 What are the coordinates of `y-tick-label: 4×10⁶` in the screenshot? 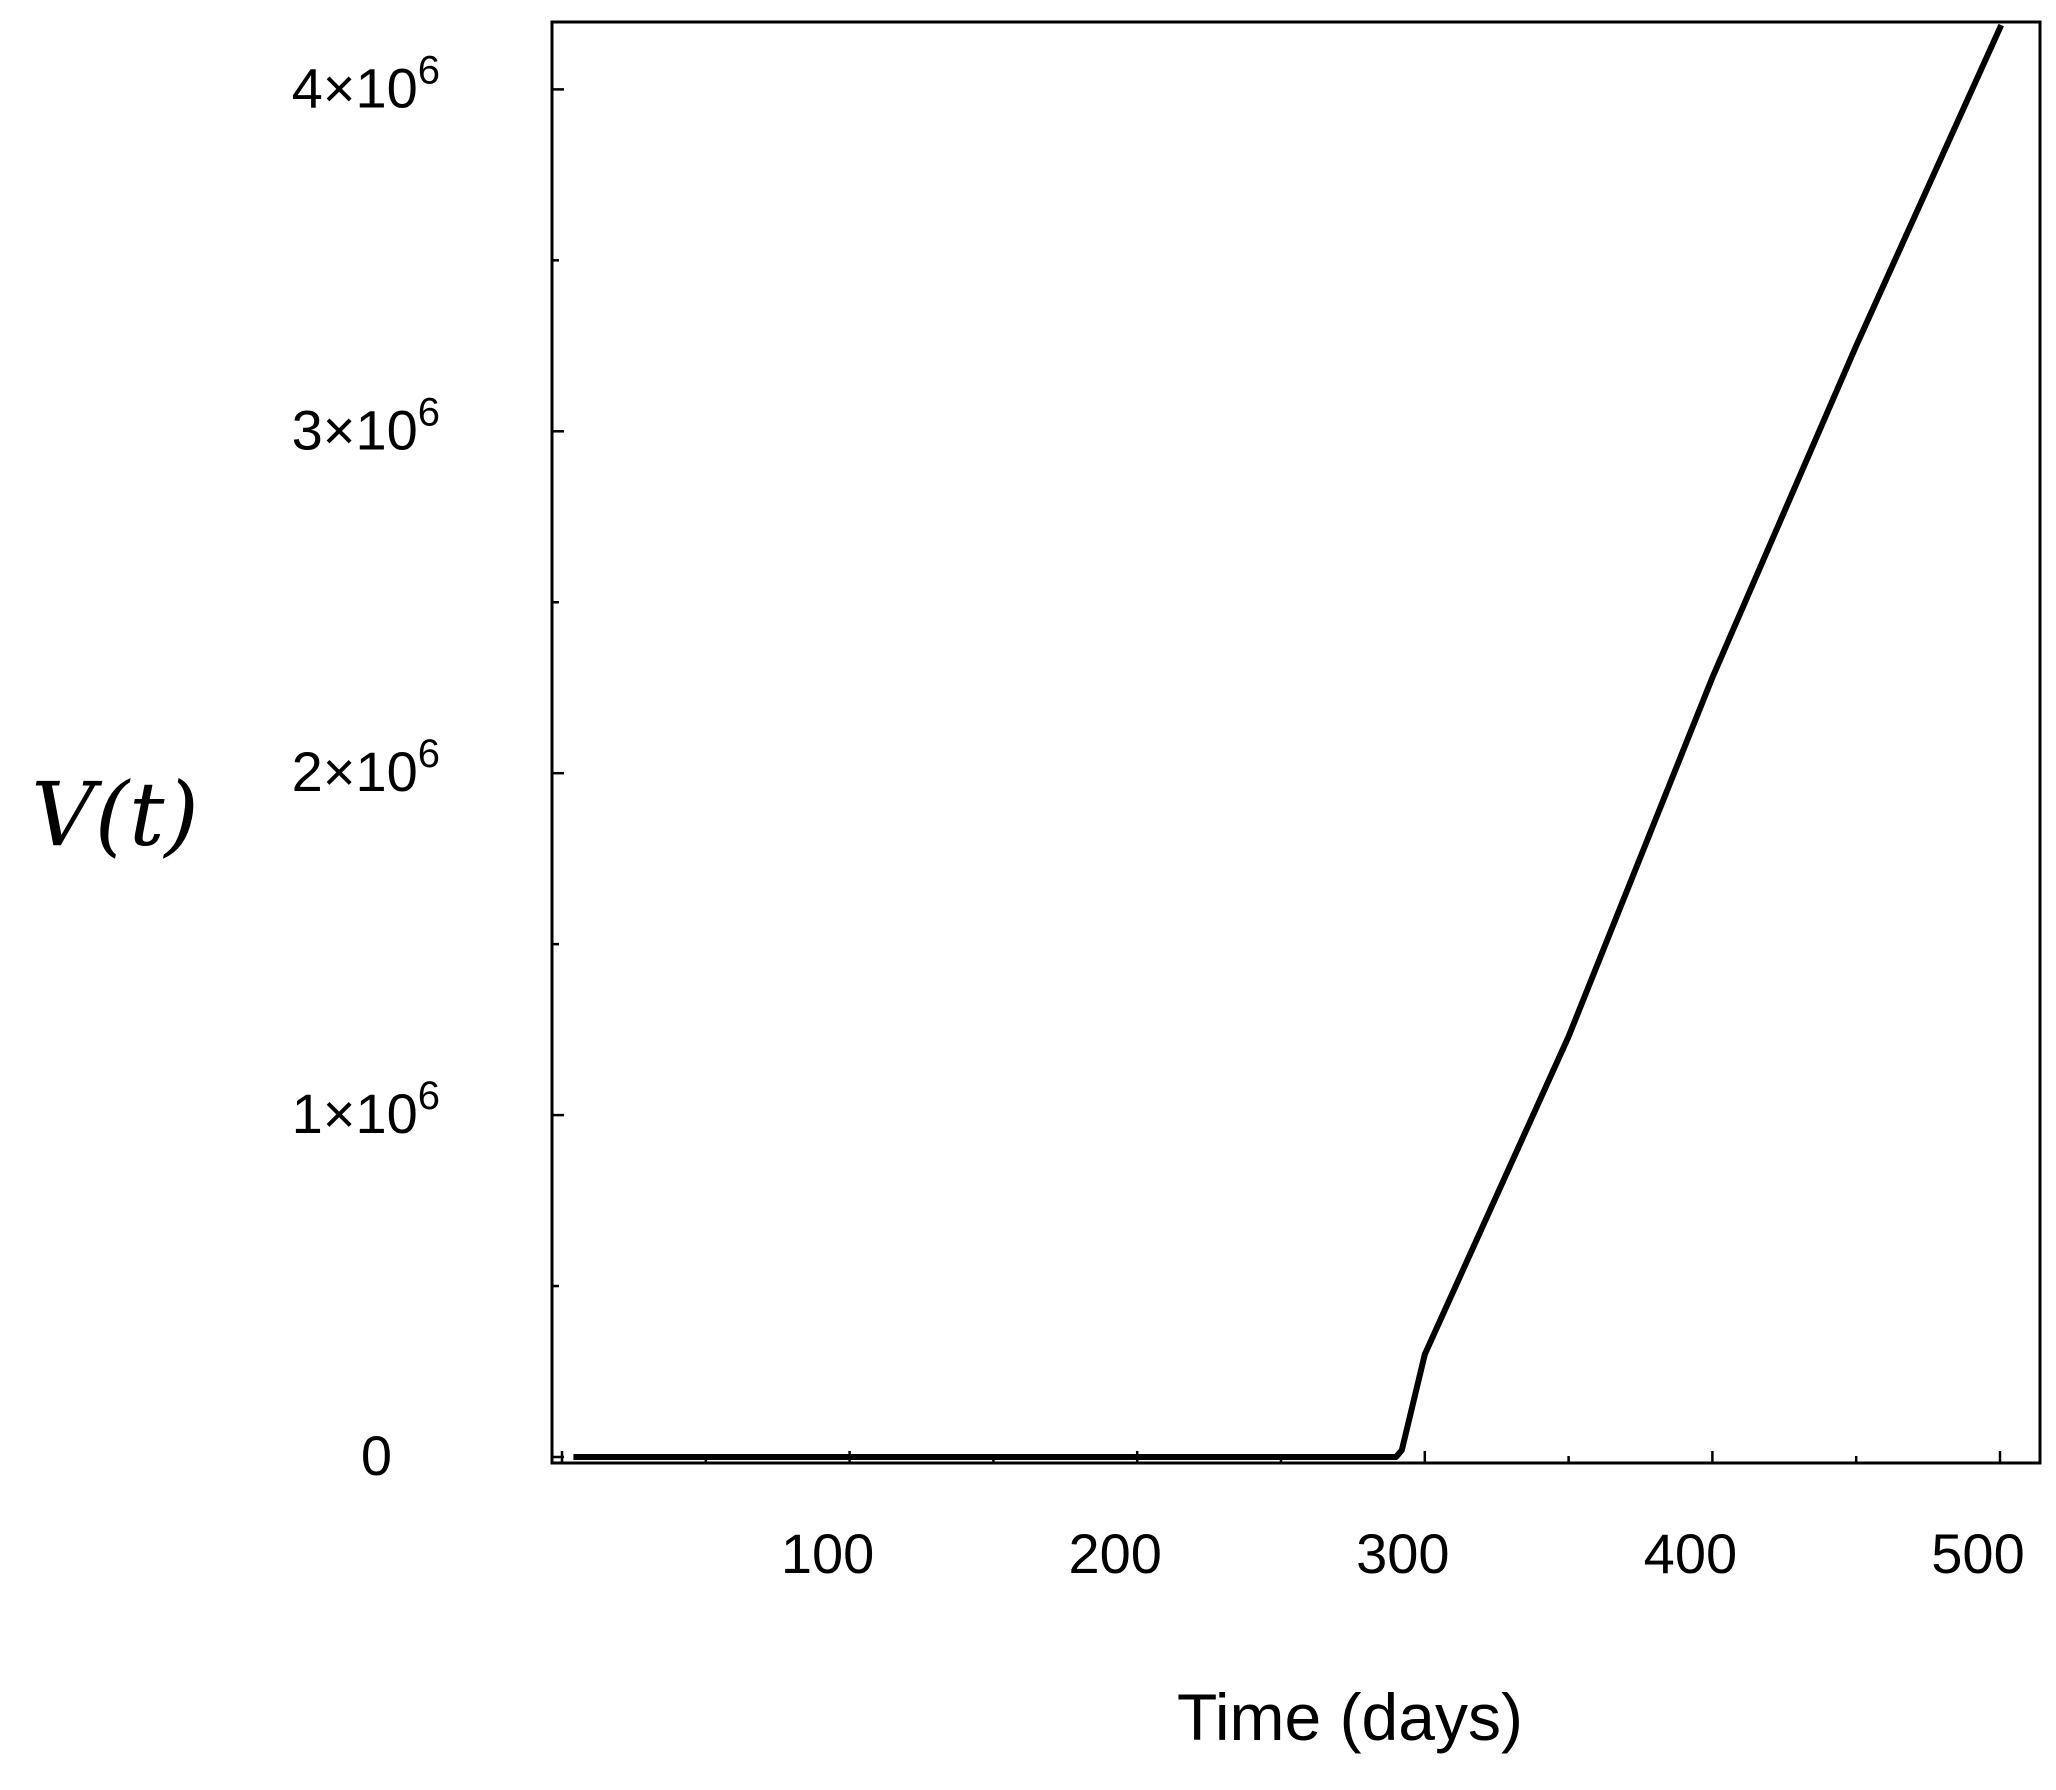 It's located at (366, 83).